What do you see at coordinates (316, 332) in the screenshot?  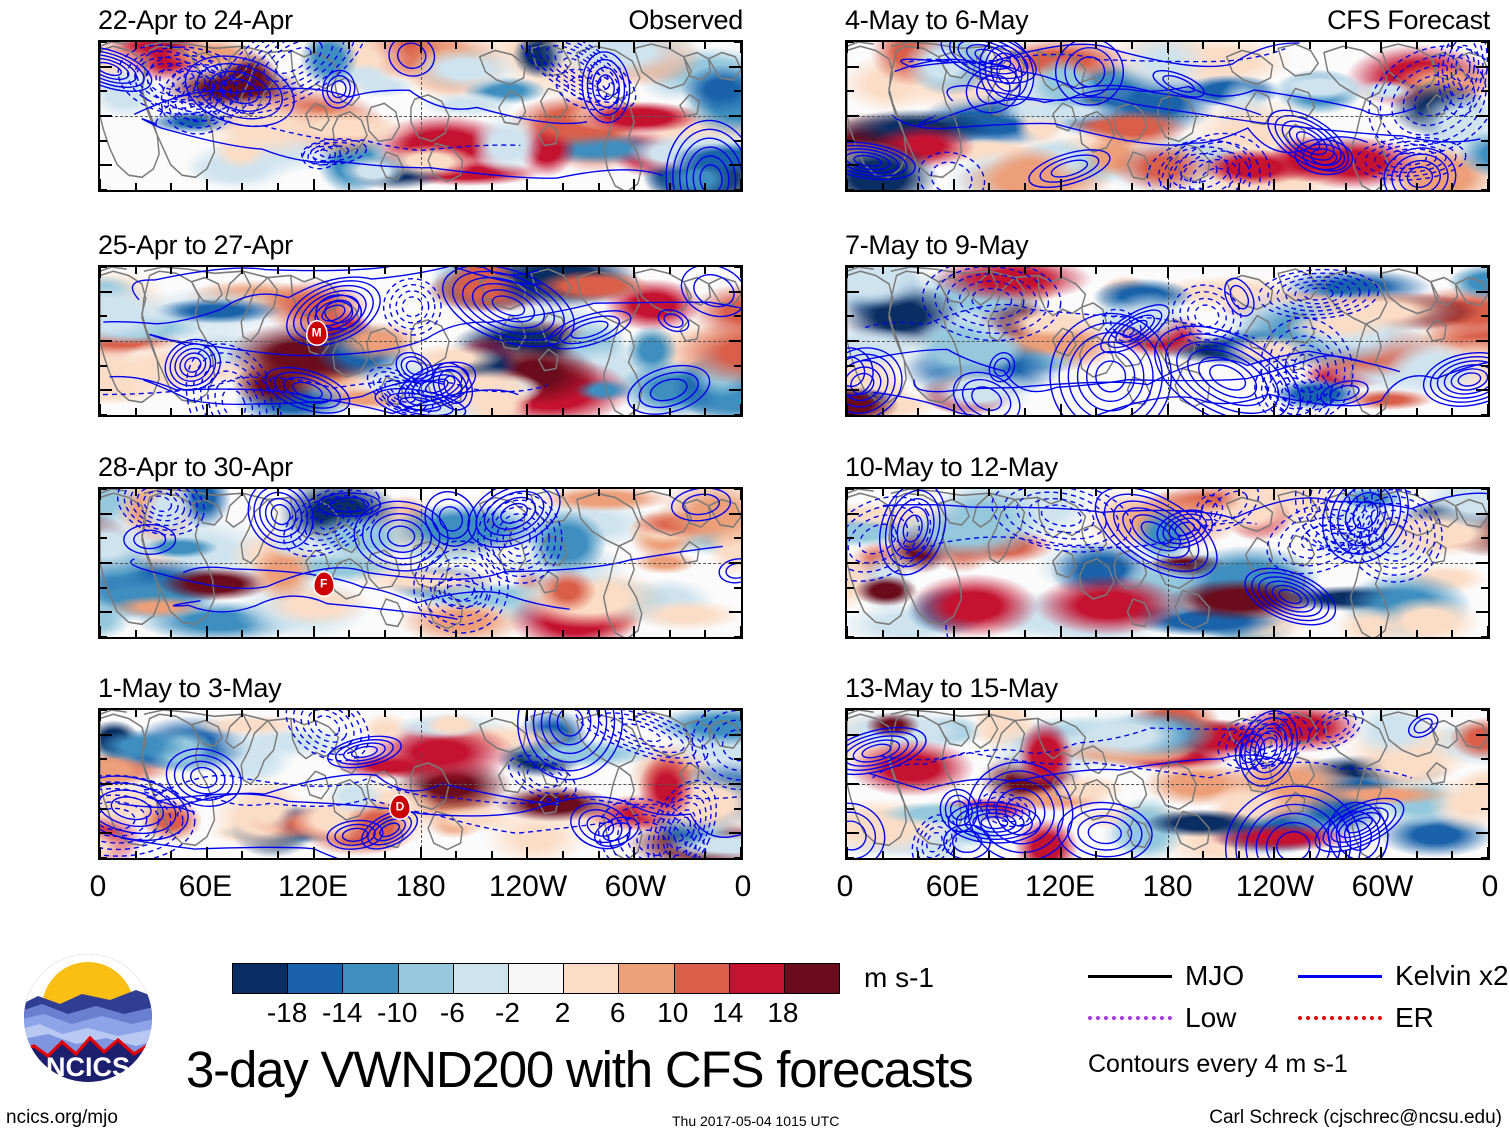 I see `storm-label: M` at bounding box center [316, 332].